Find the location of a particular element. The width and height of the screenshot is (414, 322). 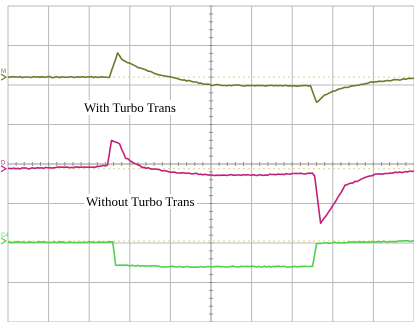

channel-marker-3: C4 is located at coordinates (4, 239).